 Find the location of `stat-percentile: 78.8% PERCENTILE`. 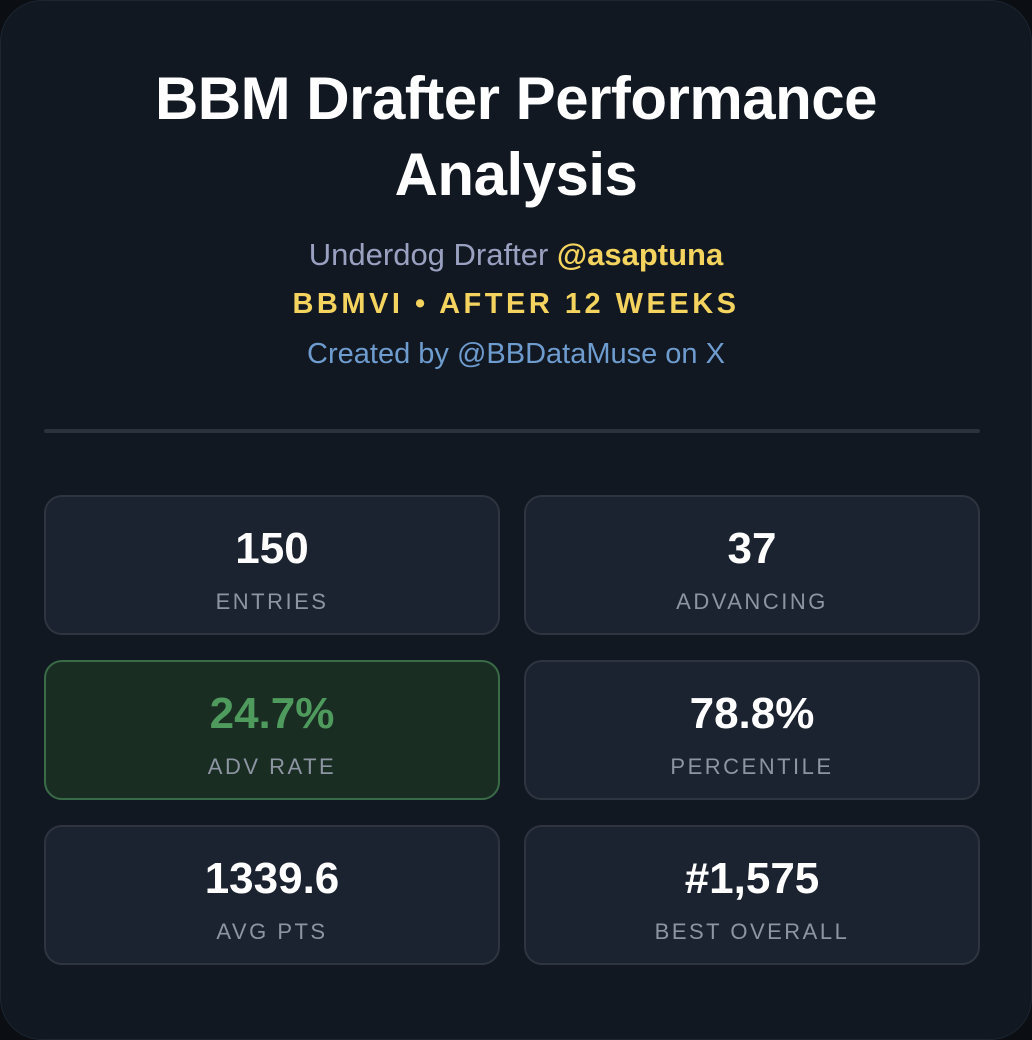

stat-percentile: 78.8% PERCENTILE is located at coordinates (752, 730).